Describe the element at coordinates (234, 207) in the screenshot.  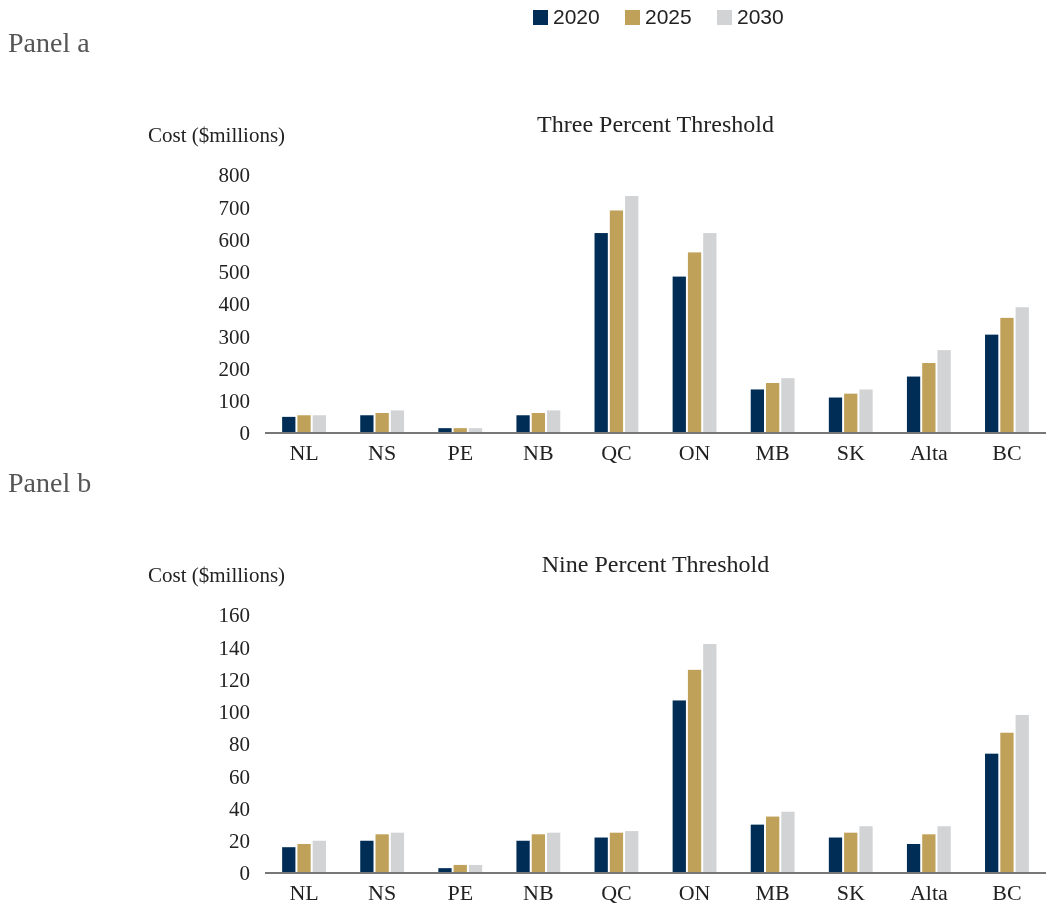
I see `y-tick-label: 700` at that location.